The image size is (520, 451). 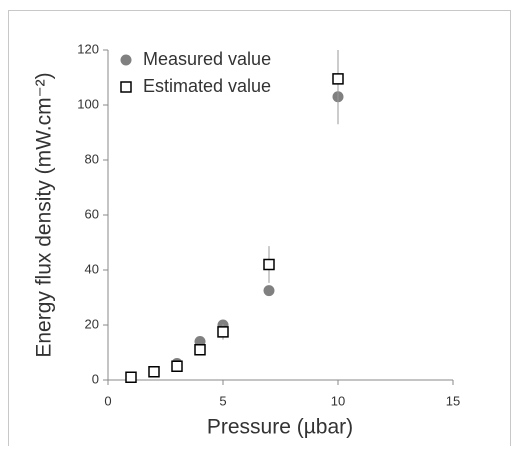 I want to click on x-axis-title: Pressure (µbar), so click(x=280, y=427).